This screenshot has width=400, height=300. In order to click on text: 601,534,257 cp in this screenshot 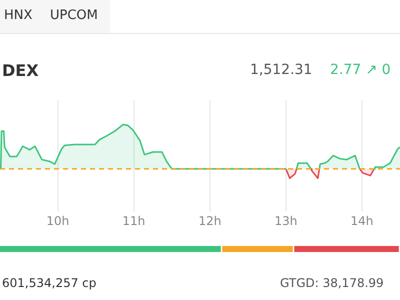, I will do `click(49, 283)`.